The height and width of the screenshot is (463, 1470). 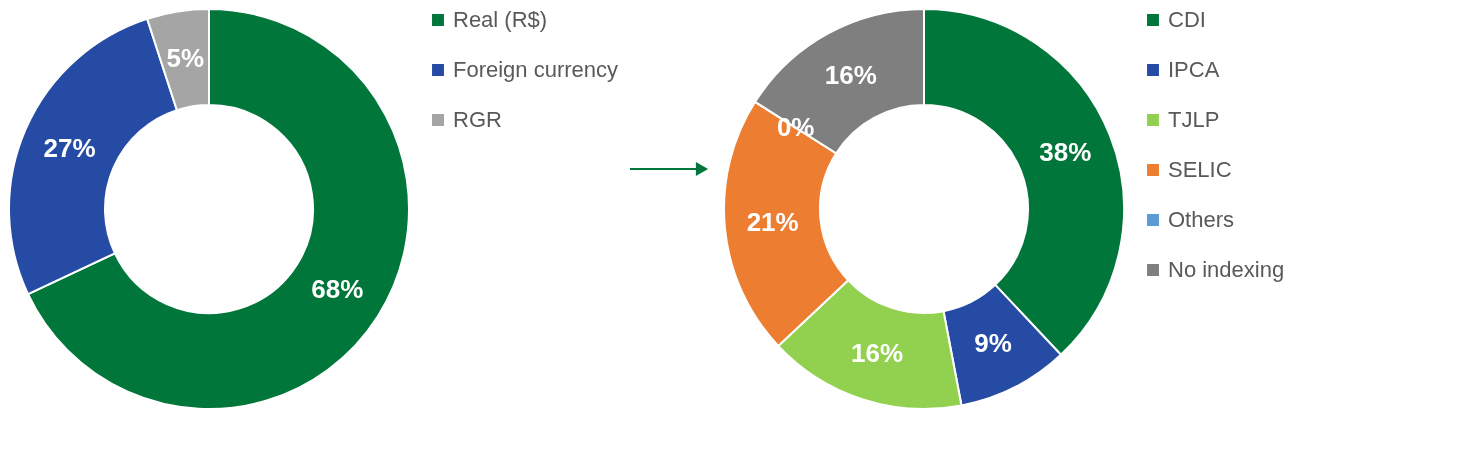 I want to click on legend-label: RGR, so click(x=477, y=119).